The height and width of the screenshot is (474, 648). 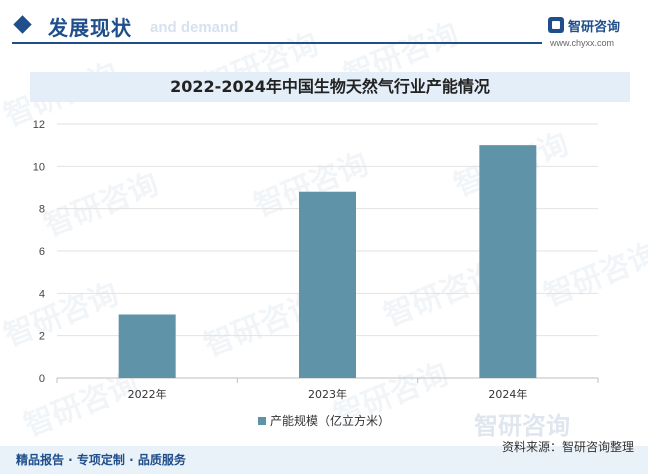 What do you see at coordinates (327, 394) in the screenshot?
I see `x-tick-label: 2023年` at bounding box center [327, 394].